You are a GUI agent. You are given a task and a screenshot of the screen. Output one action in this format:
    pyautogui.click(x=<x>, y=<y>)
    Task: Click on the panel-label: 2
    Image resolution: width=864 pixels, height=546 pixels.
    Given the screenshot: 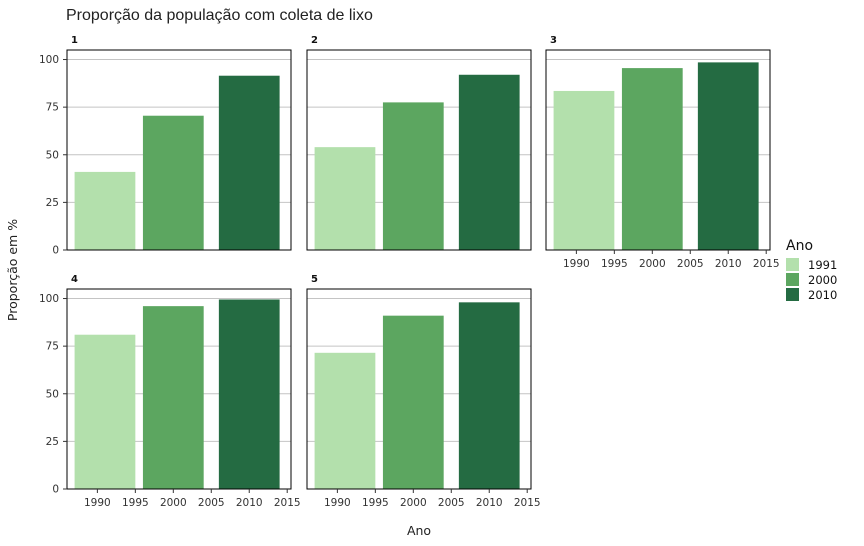 What is the action you would take?
    pyautogui.click(x=314, y=40)
    